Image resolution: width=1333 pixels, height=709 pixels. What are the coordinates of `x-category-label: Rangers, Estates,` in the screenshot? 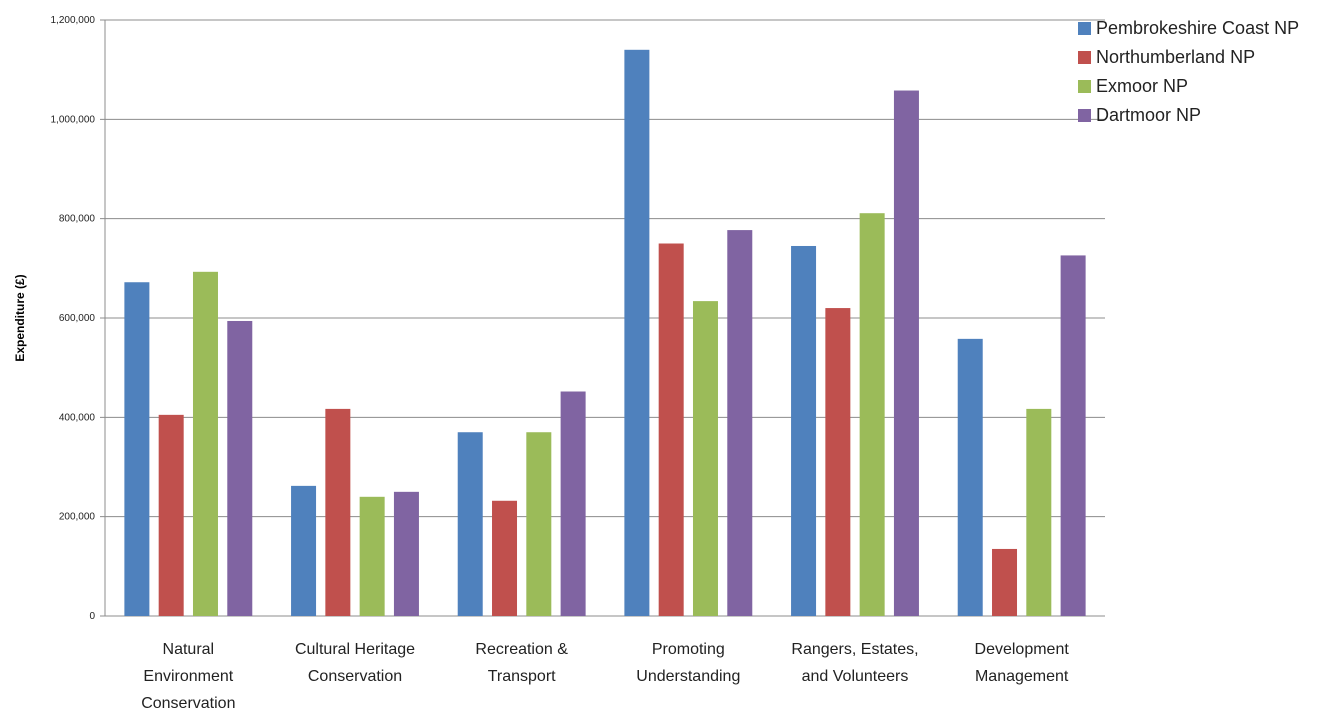 It's located at (854, 649).